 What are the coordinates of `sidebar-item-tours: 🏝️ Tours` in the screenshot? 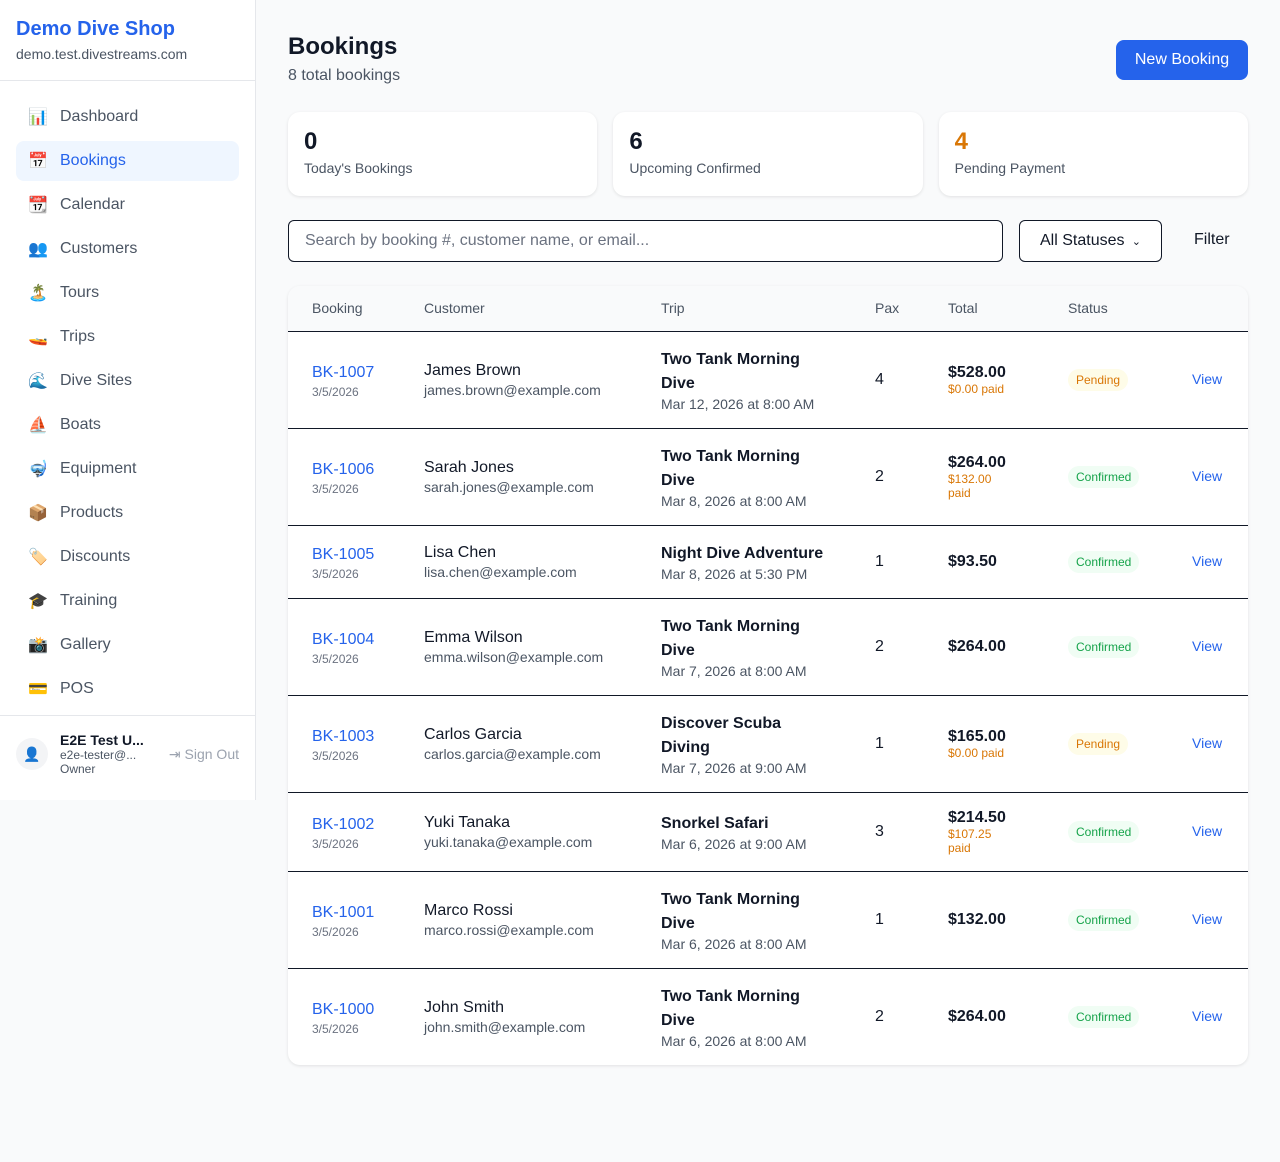 It's located at (127, 293).